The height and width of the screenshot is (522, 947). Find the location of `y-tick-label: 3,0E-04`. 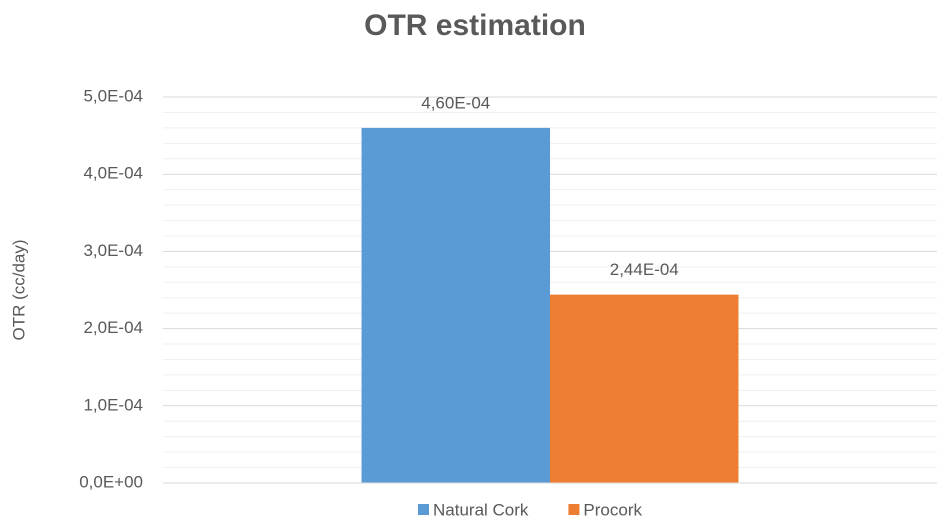

y-tick-label: 3,0E-04 is located at coordinates (113, 250).